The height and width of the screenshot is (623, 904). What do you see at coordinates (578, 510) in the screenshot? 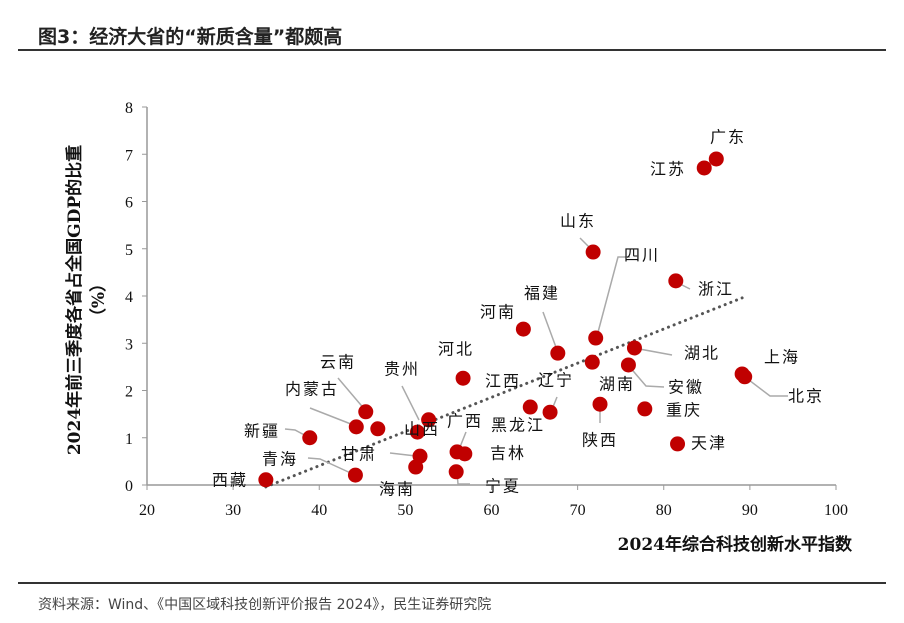
I see `x-tick-label: 70` at bounding box center [578, 510].